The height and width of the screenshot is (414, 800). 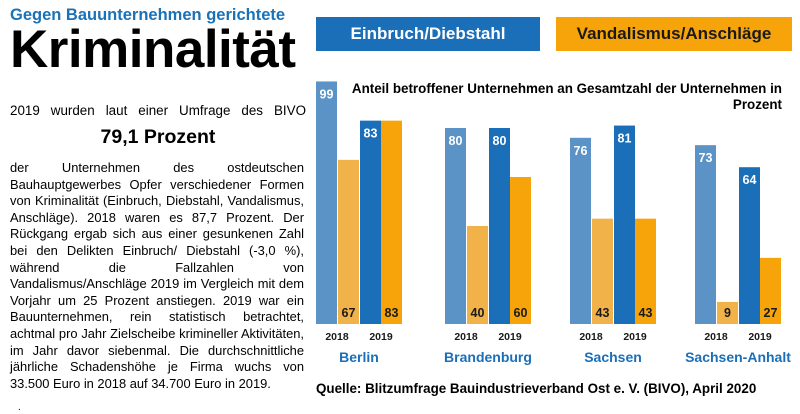 I want to click on category-label-brandenburg: Brandenburg, so click(x=488, y=357).